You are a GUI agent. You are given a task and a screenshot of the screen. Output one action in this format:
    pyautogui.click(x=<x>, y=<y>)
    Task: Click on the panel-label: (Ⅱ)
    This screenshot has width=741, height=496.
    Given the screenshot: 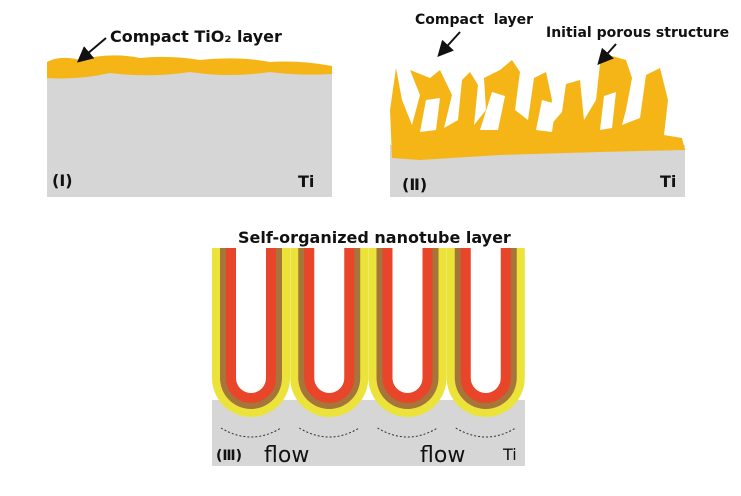 What is the action you would take?
    pyautogui.click(x=414, y=184)
    